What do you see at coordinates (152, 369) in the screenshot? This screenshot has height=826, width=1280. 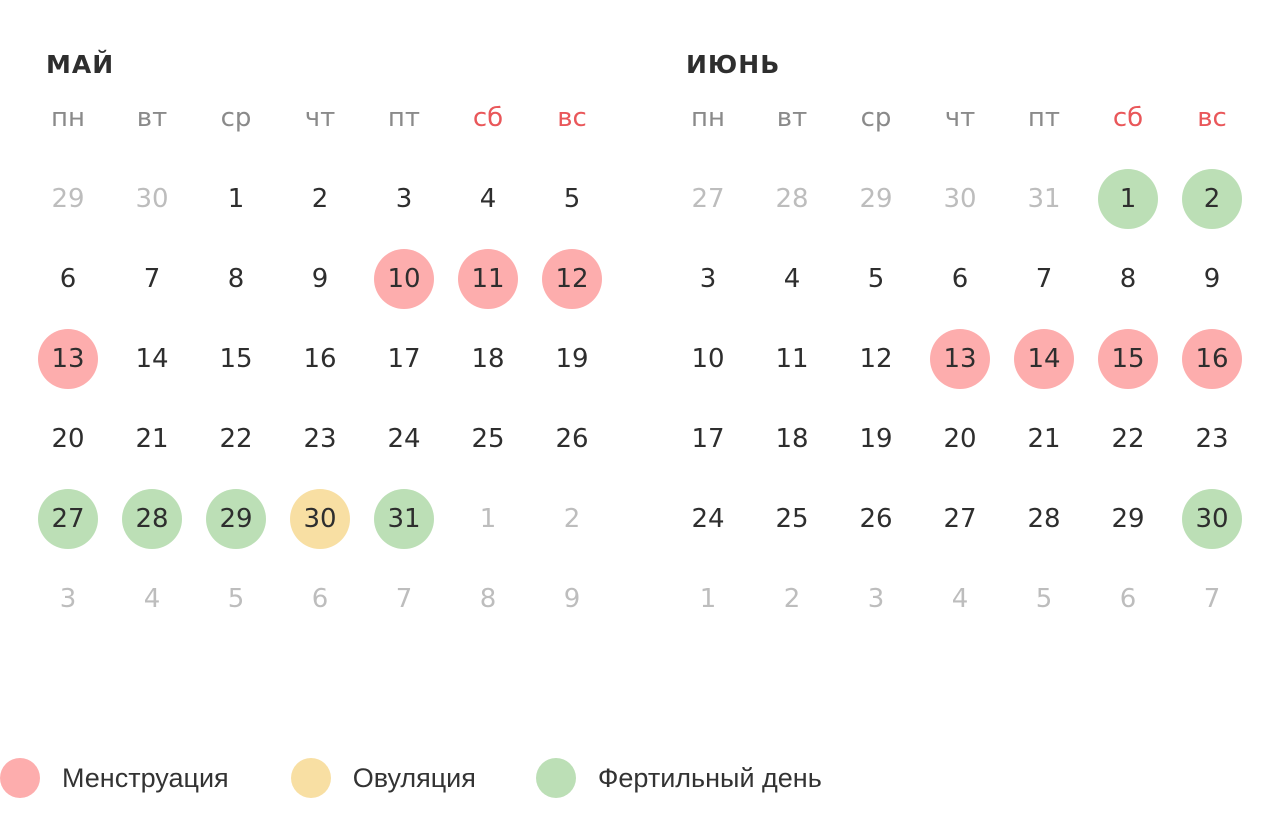 I see `day-cell: 14` at bounding box center [152, 369].